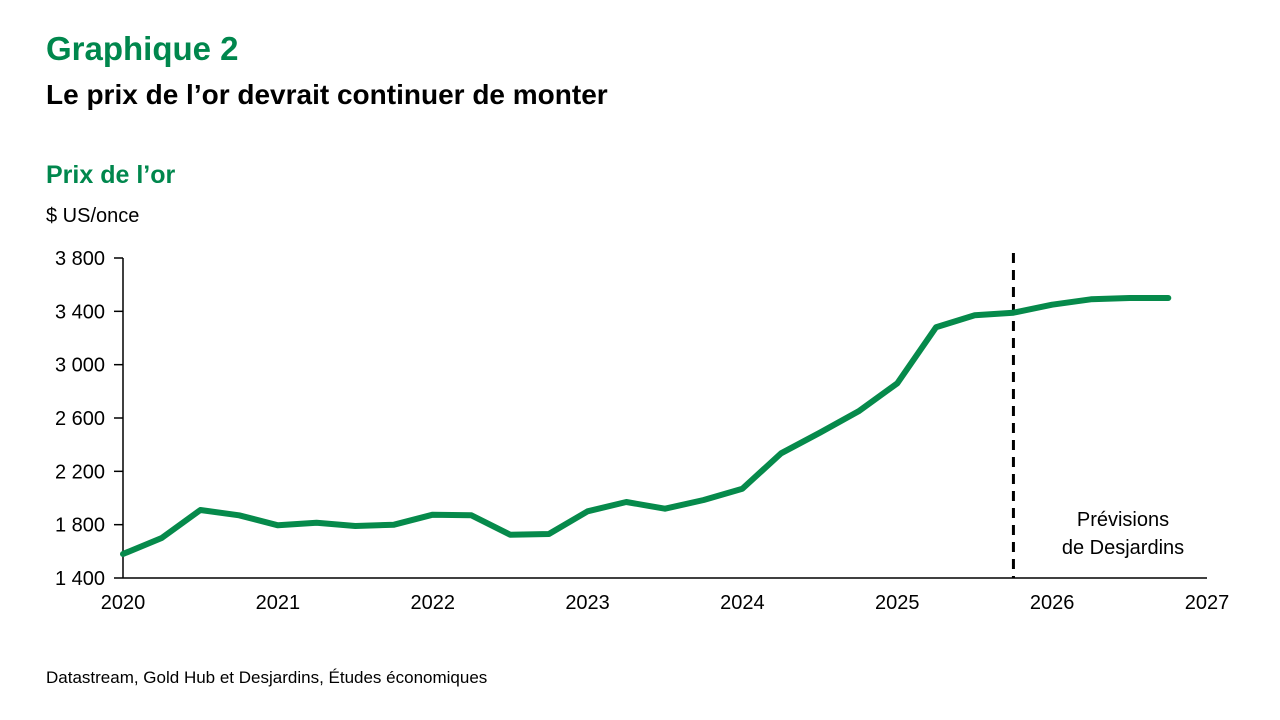  Describe the element at coordinates (1123, 548) in the screenshot. I see `forecast-annotation-line2: de Desjardins` at that location.